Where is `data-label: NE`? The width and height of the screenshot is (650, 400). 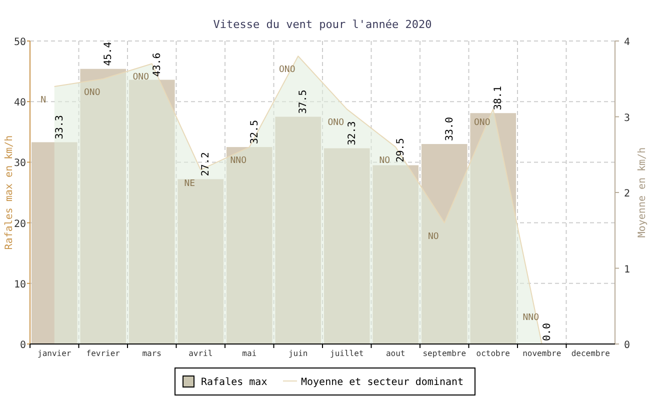 data-label: NE is located at coordinates (190, 183).